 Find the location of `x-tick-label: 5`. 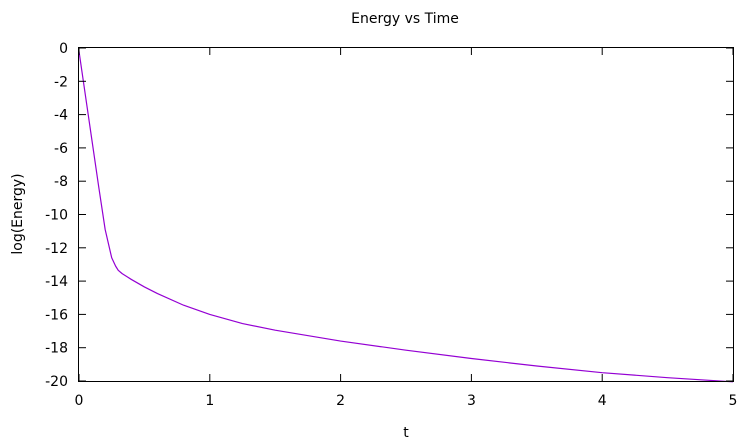

x-tick-label: 5 is located at coordinates (733, 401).